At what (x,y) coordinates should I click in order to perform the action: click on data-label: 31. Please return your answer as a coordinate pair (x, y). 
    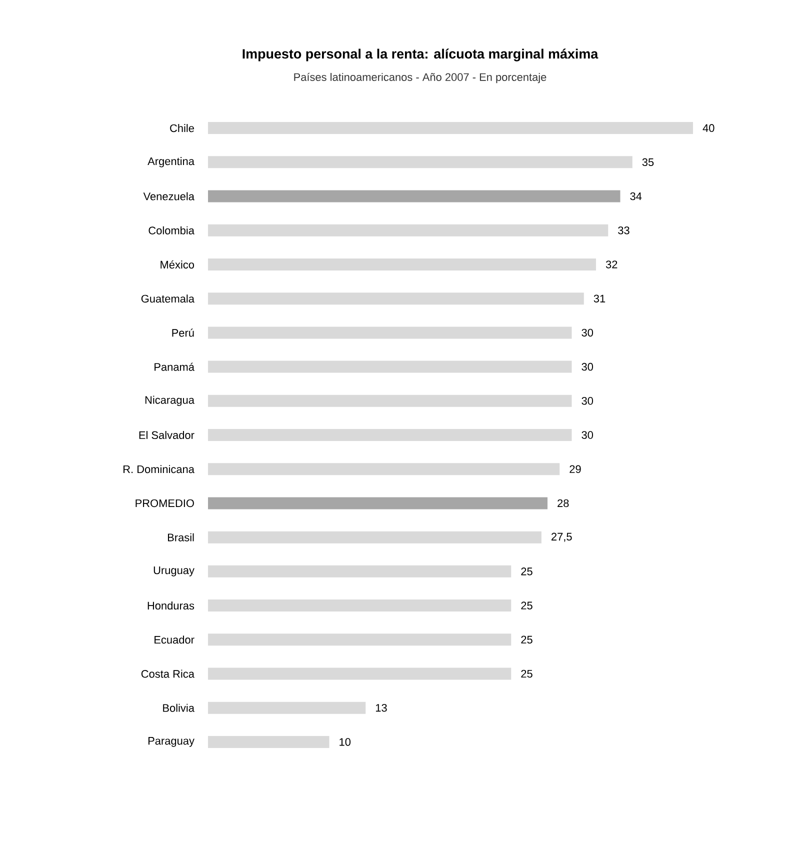
    Looking at the image, I should click on (600, 298).